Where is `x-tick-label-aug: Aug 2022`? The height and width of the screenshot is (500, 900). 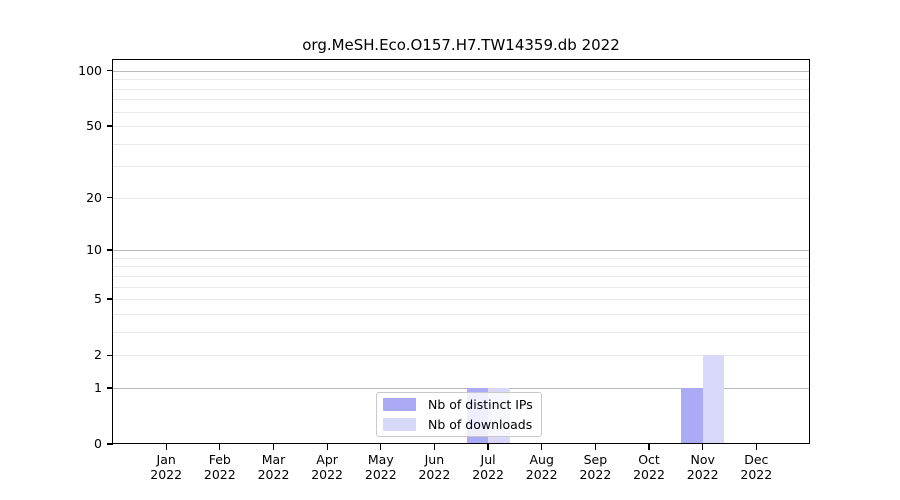
x-tick-label-aug: Aug 2022 is located at coordinates (542, 467).